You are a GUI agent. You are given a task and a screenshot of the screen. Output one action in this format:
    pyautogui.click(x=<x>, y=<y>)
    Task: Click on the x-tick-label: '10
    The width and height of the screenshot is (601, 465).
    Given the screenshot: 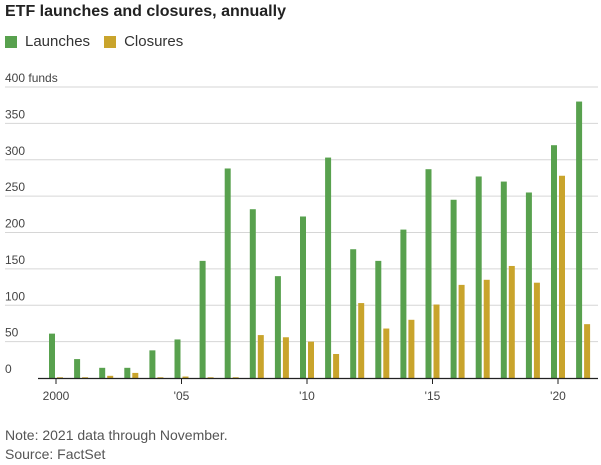 What is the action you would take?
    pyautogui.click(x=307, y=396)
    